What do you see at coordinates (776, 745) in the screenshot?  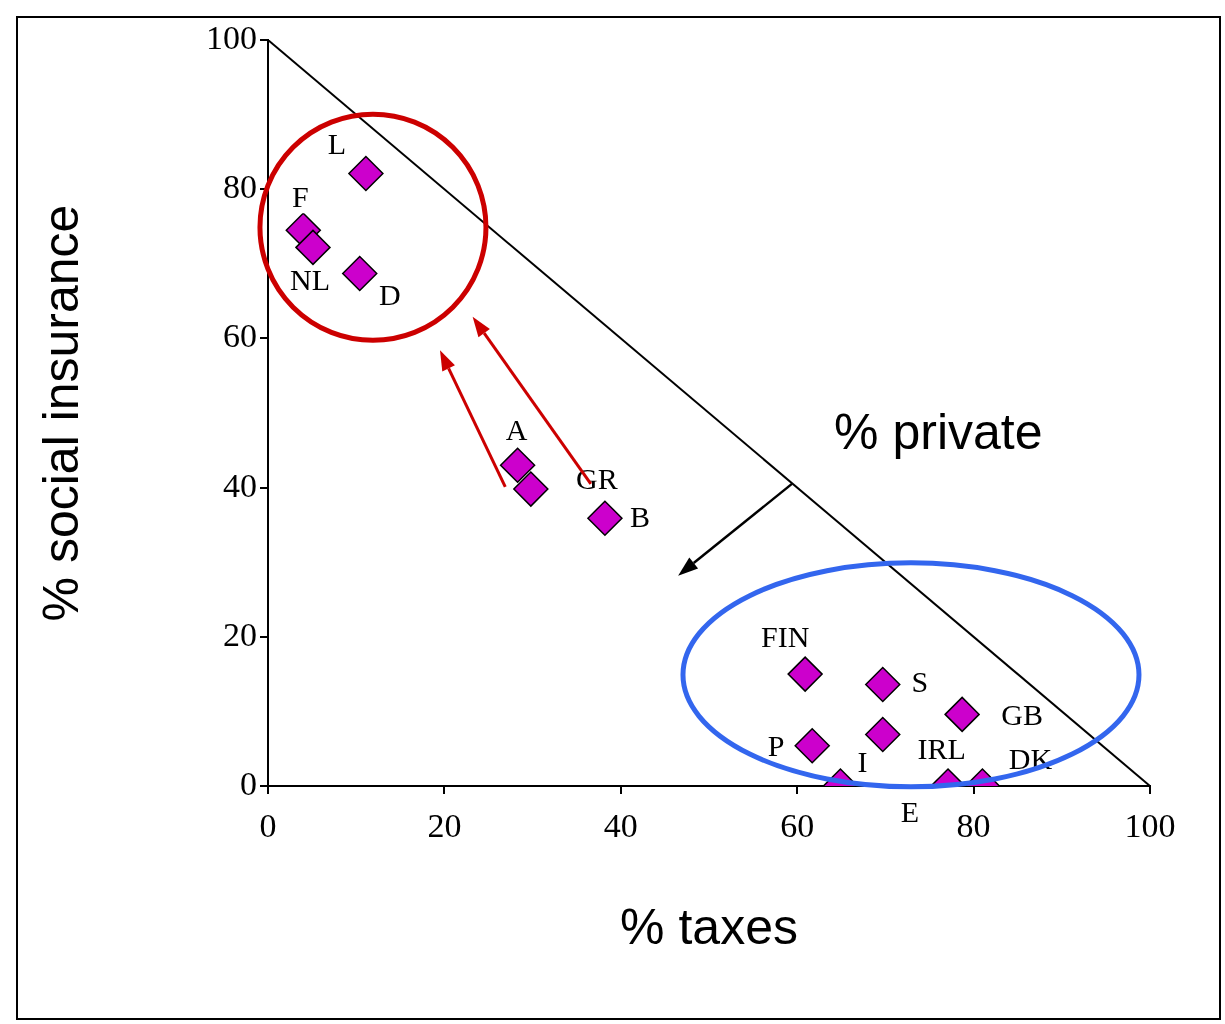 I see `annotation: P` at bounding box center [776, 745].